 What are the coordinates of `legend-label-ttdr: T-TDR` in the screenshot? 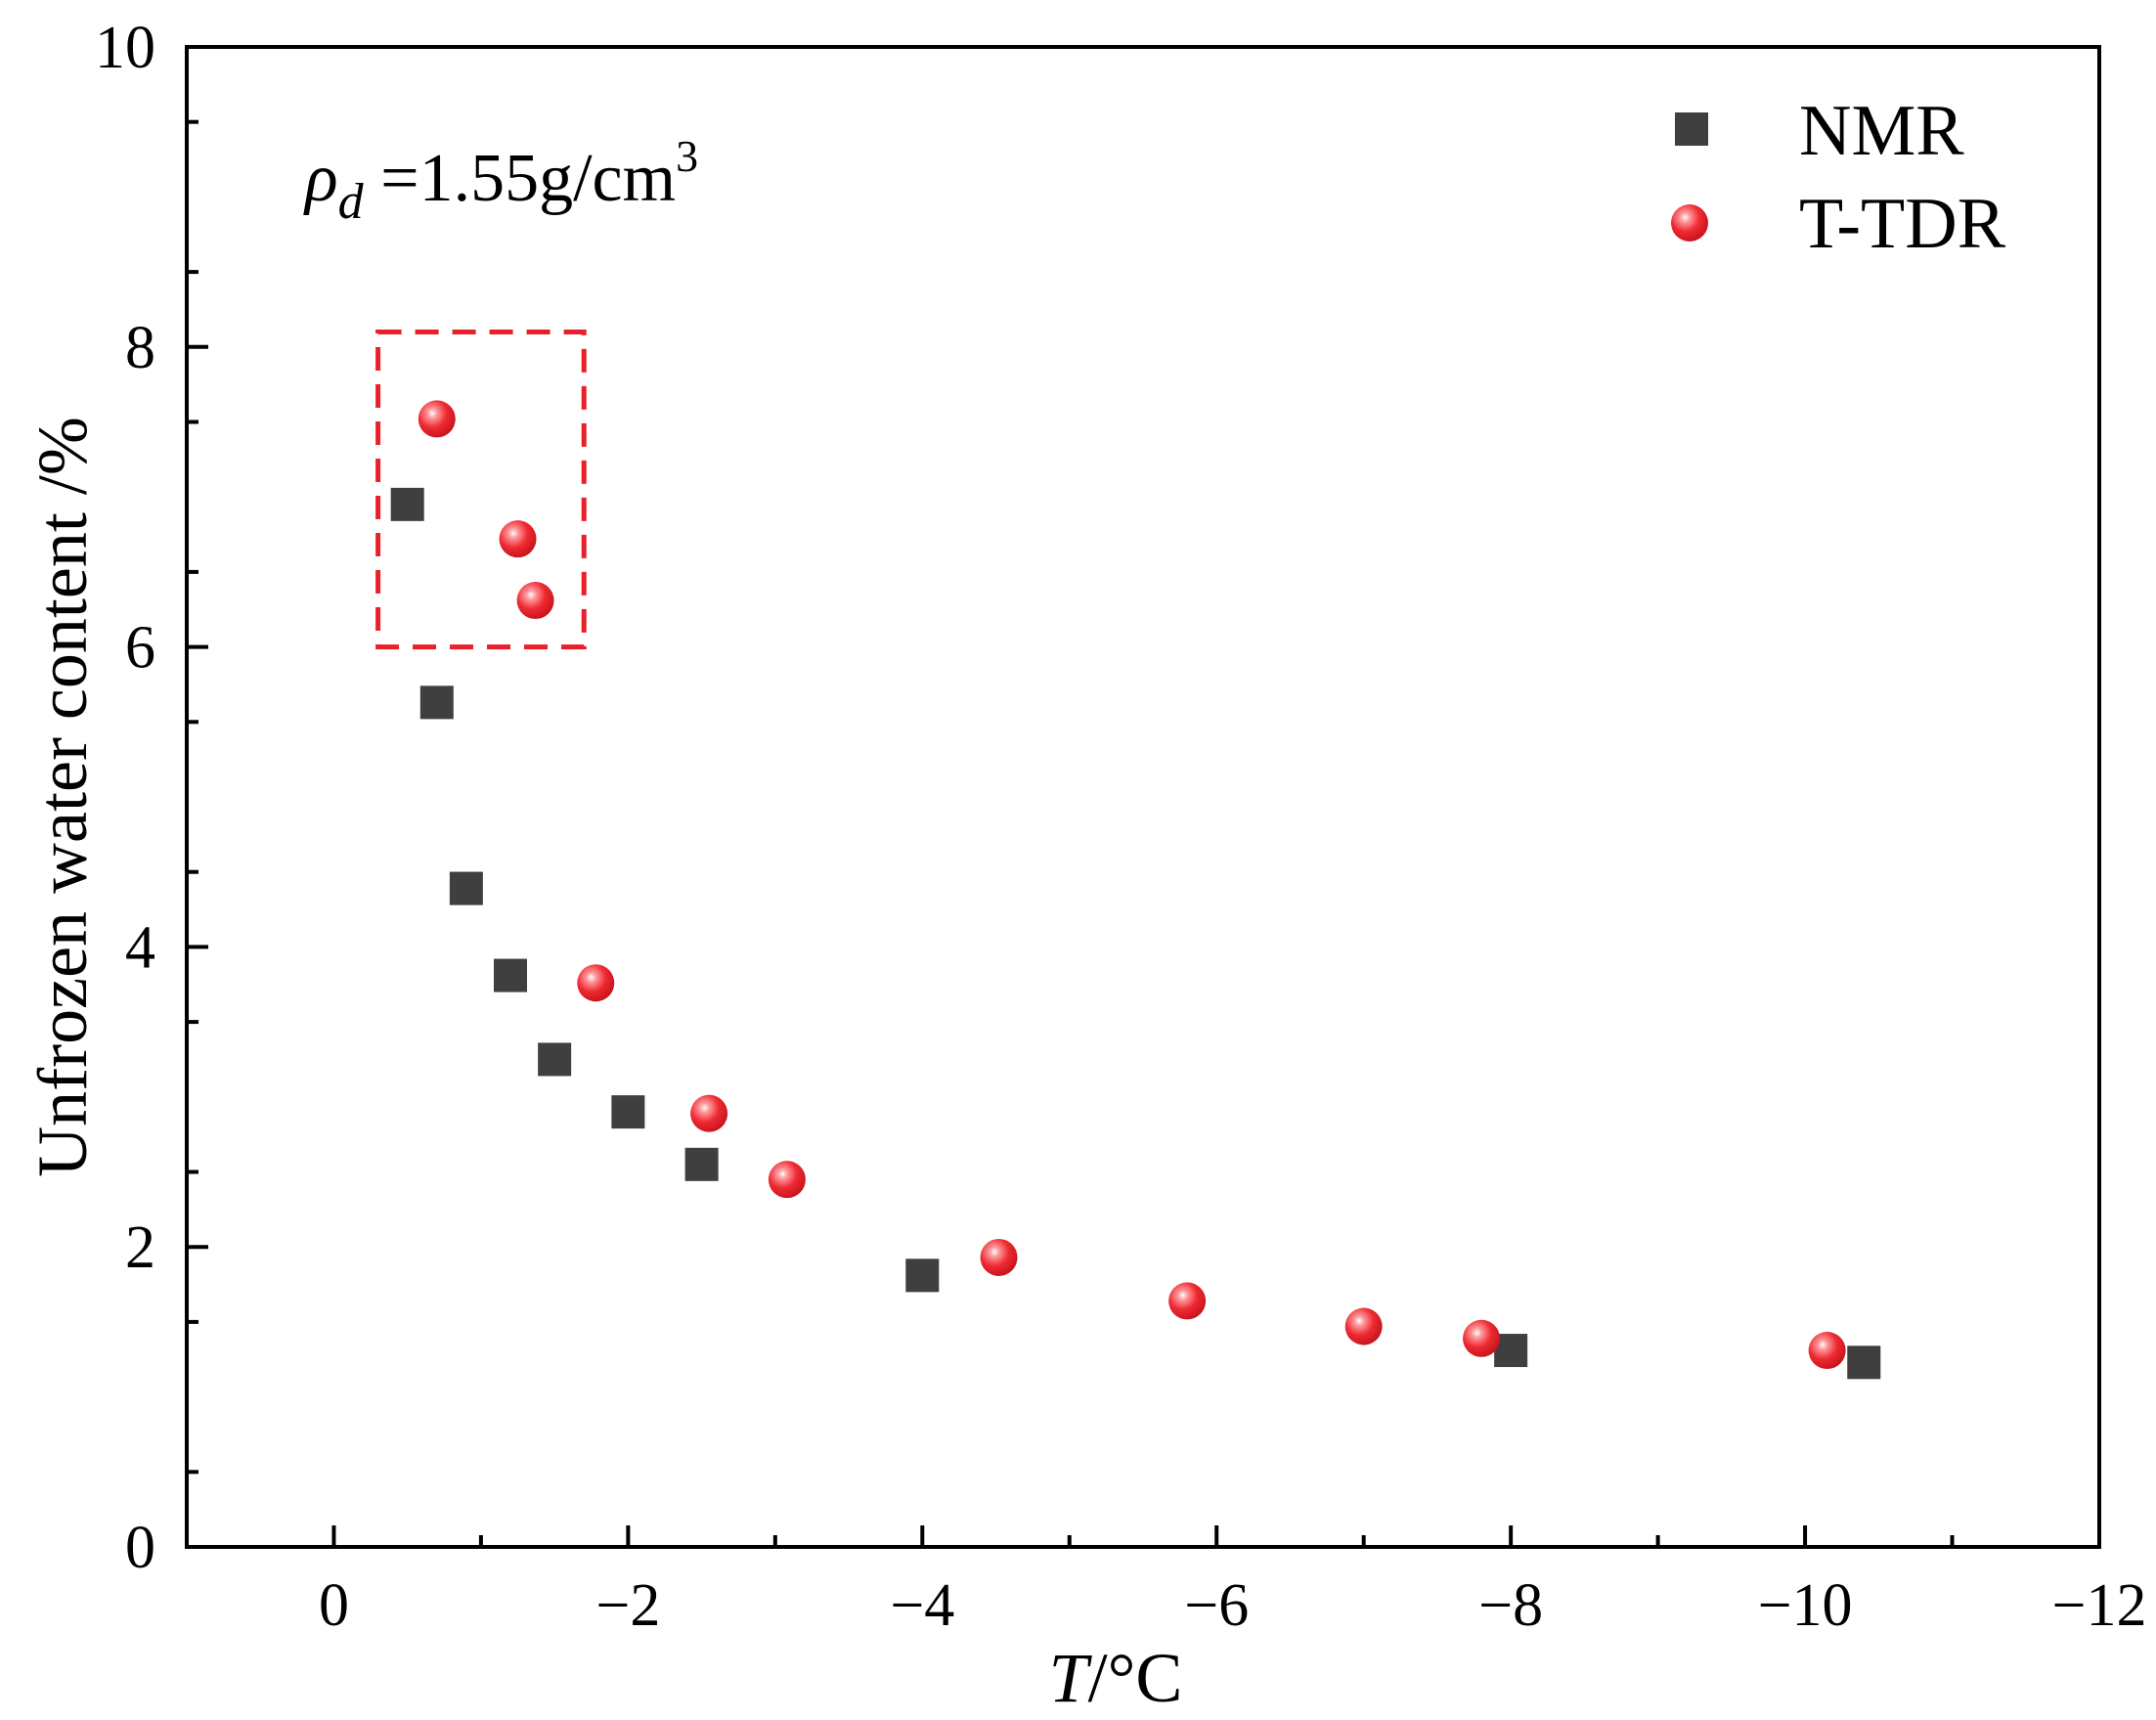 It's located at (1902, 224).